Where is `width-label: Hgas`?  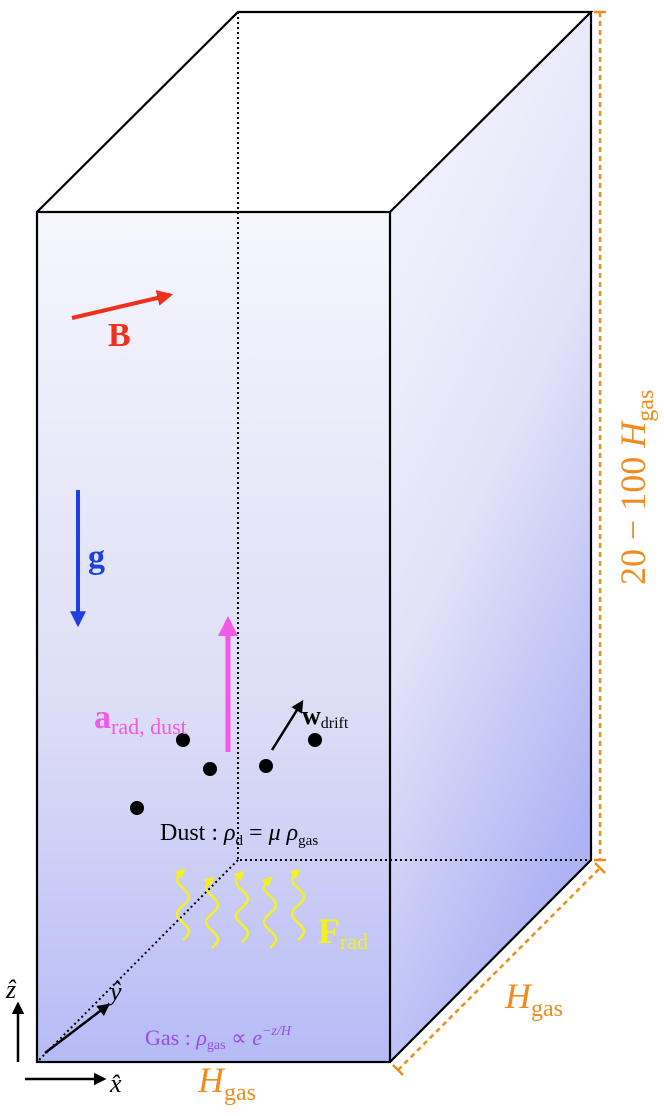
width-label: Hgas is located at coordinates (226, 1083).